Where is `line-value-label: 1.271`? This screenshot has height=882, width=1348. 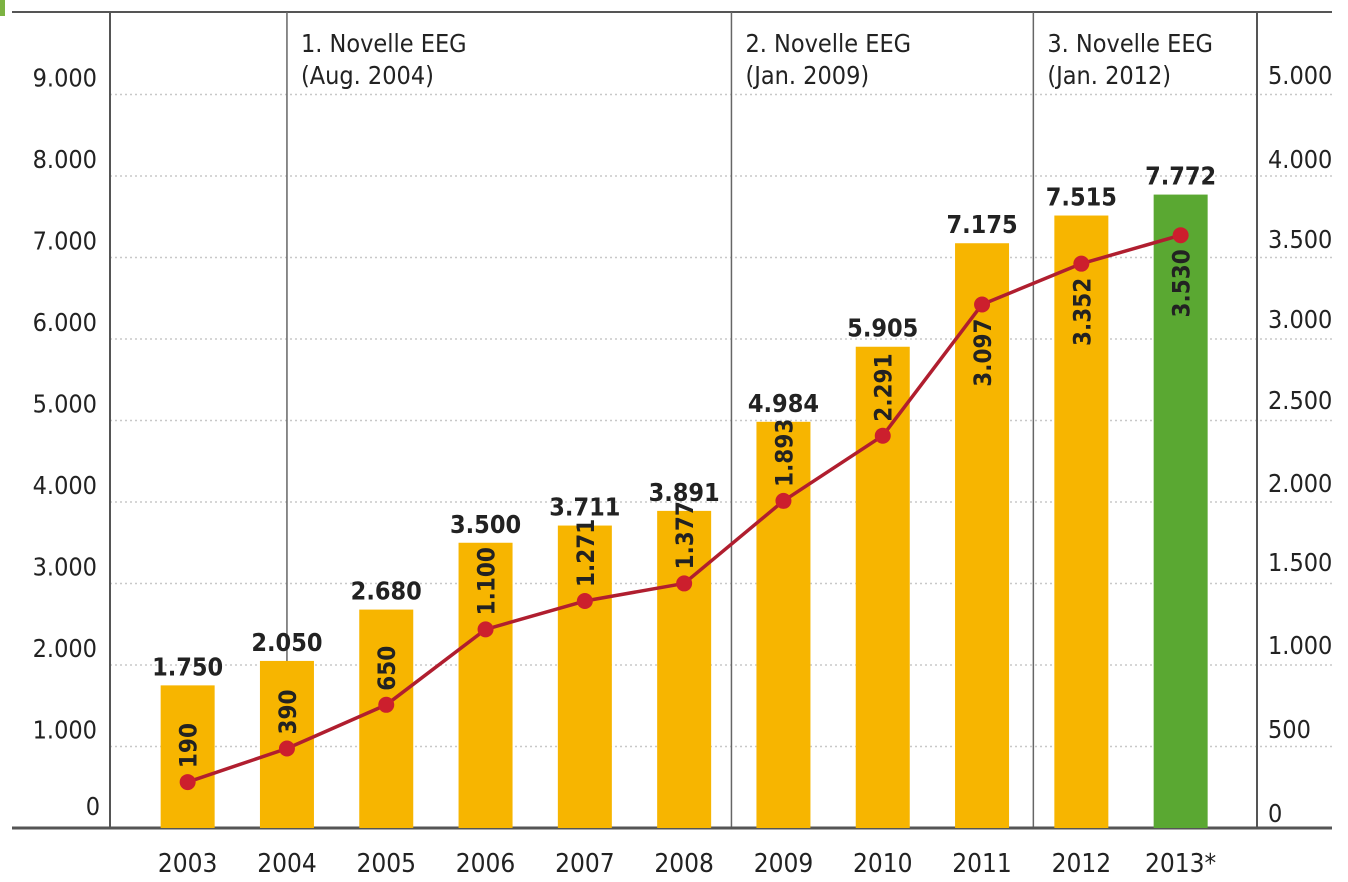
line-value-label: 1.271 is located at coordinates (586, 553).